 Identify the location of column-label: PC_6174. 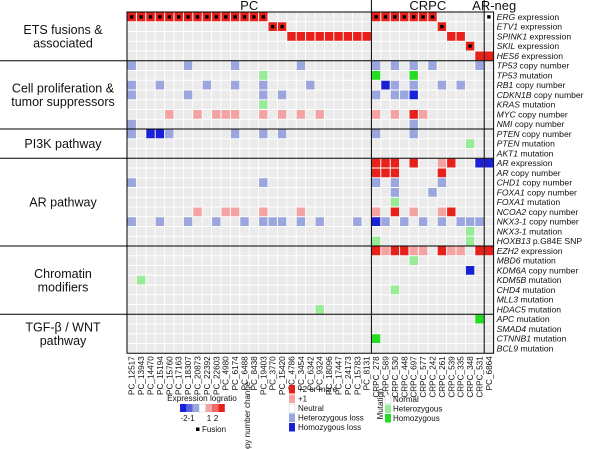
(235, 373).